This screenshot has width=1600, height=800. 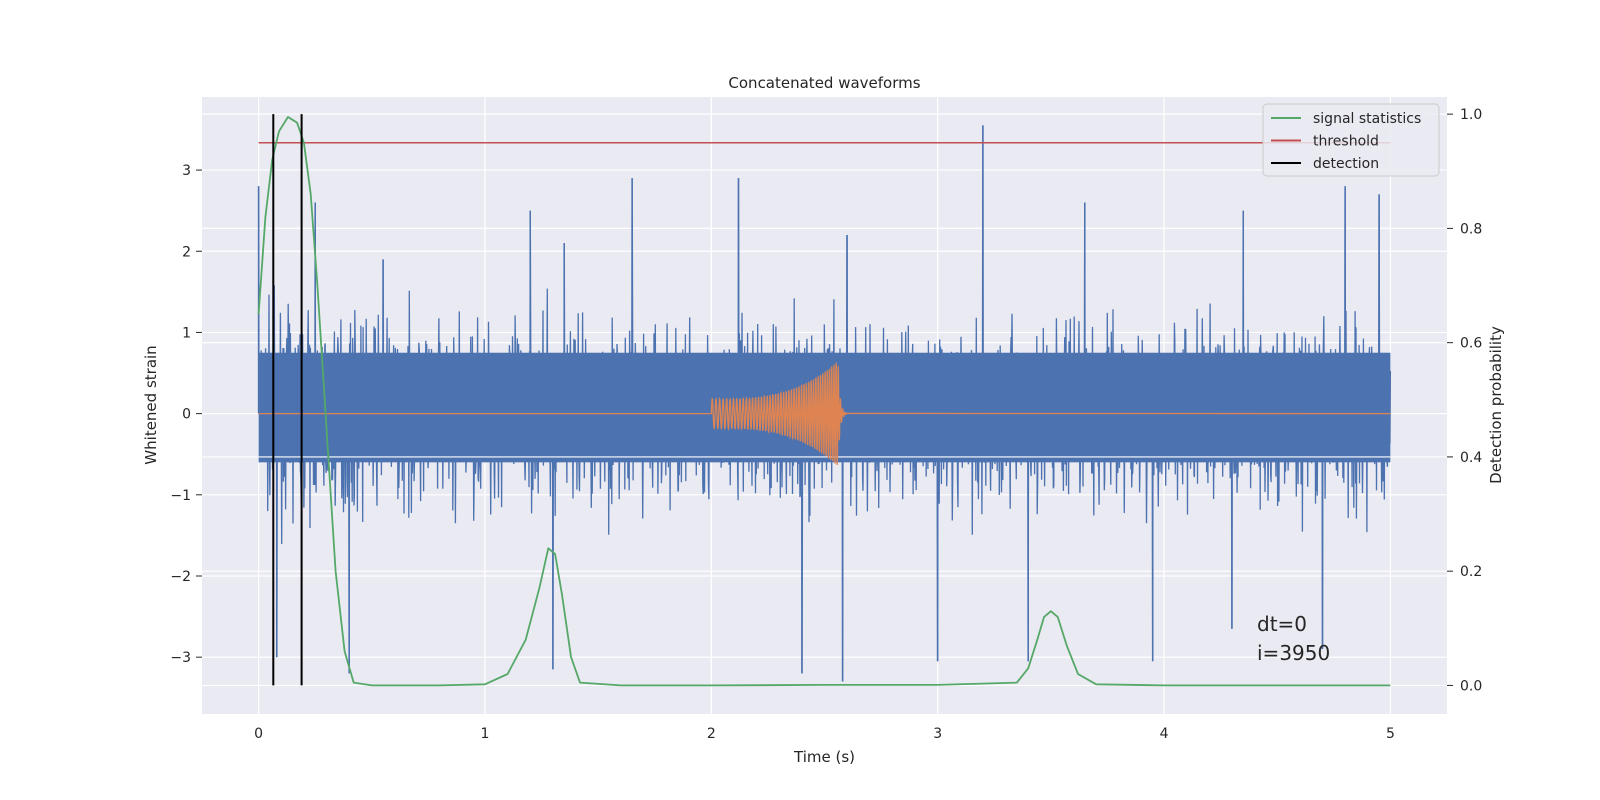 I want to click on x-tick-label: 3, so click(x=937, y=734).